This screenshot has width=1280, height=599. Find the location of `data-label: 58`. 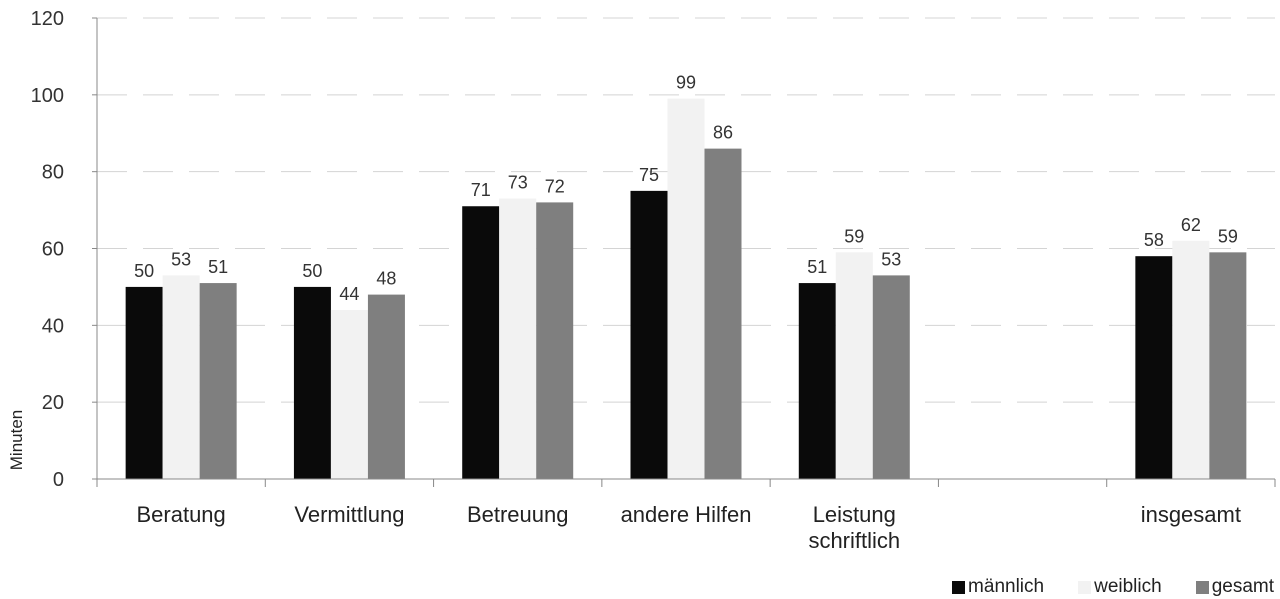

data-label: 58 is located at coordinates (1154, 240).